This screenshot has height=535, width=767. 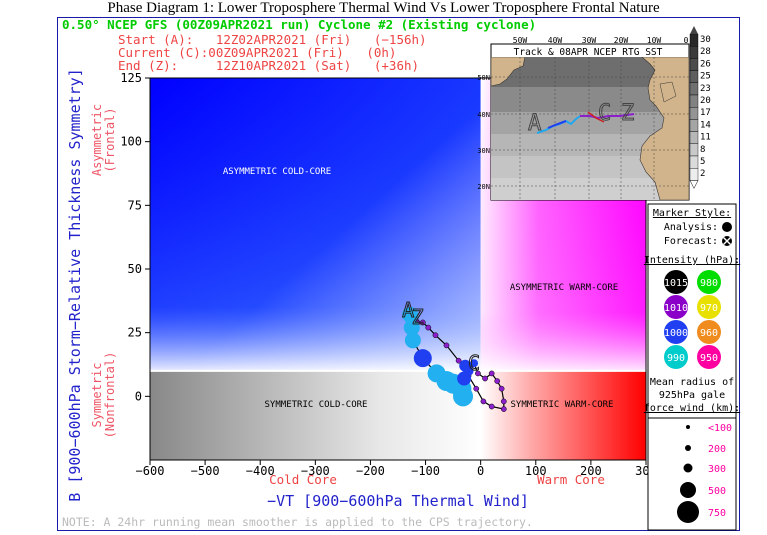 What do you see at coordinates (692, 213) in the screenshot?
I see `legend-marker-title: Marker Style:` at bounding box center [692, 213].